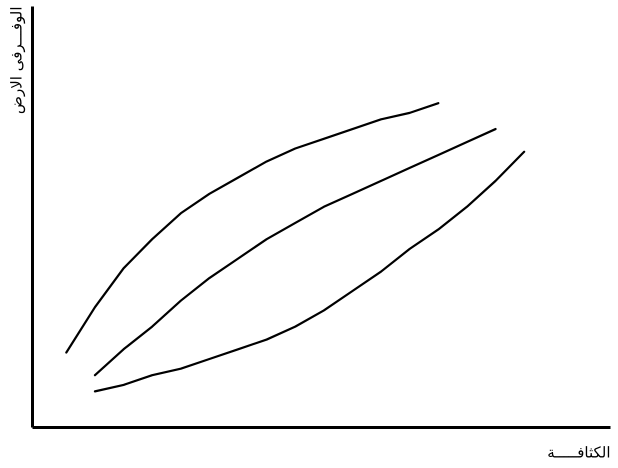 This screenshot has height=468, width=618. What do you see at coordinates (578, 453) in the screenshot?
I see `x-axis-title: الكثافـــــة` at bounding box center [578, 453].